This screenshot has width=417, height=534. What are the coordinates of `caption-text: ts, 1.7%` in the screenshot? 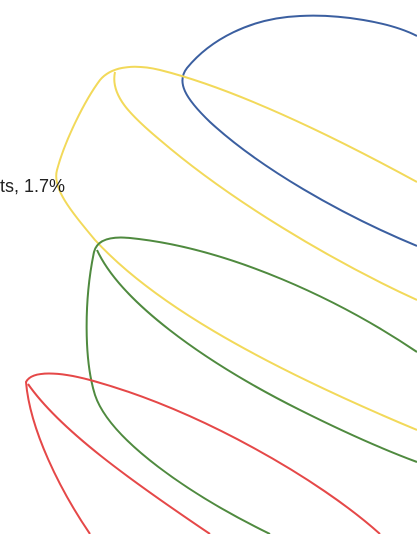 It's located at (33, 186).